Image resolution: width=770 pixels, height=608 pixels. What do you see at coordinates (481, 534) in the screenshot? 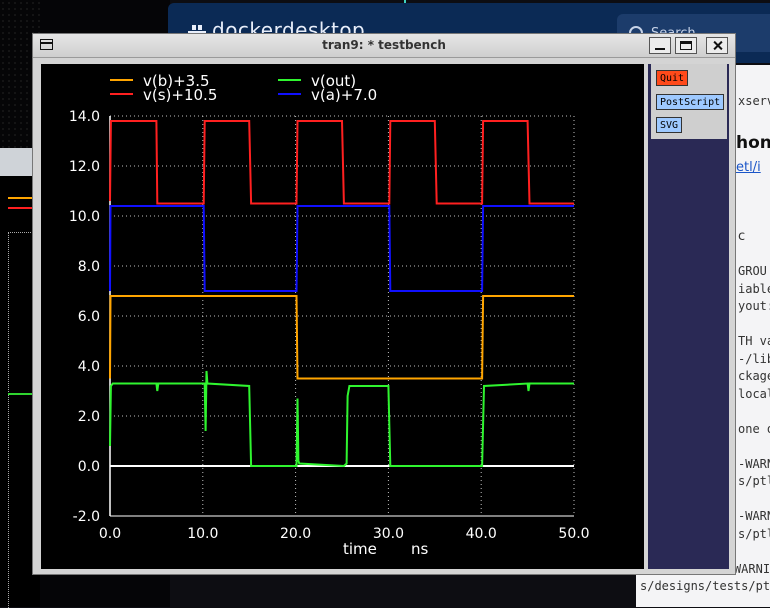
I see `x-tick-label: 40.0` at bounding box center [481, 534].